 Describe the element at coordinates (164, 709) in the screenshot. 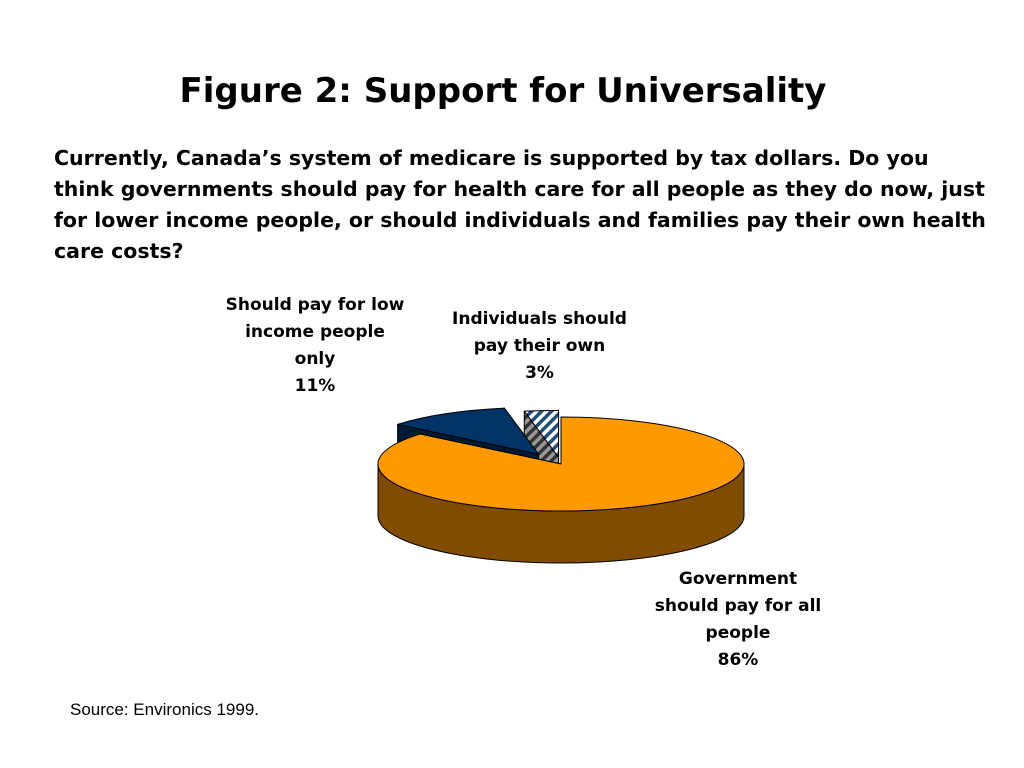

I see `source-note: Source: Environics 1999.` at that location.